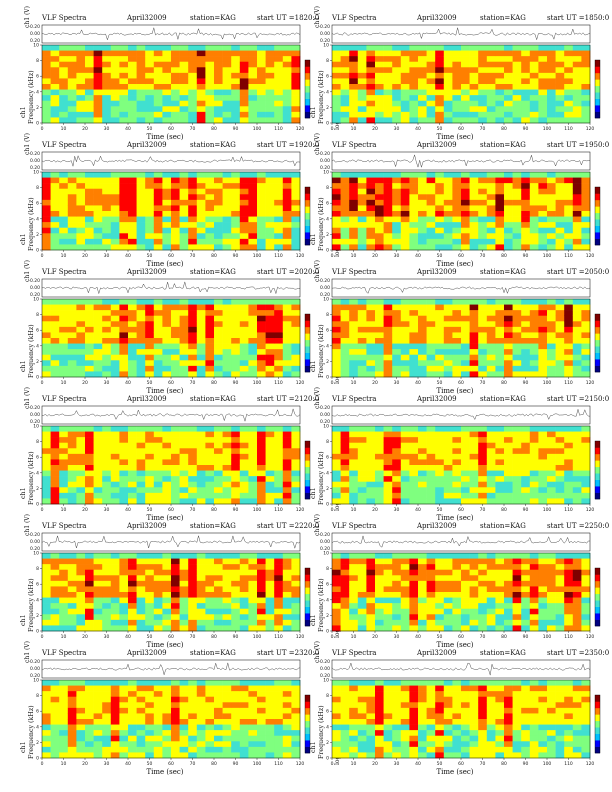  Describe the element at coordinates (64, 383) in the screenshot. I see `x-tick-label: 10` at that location.